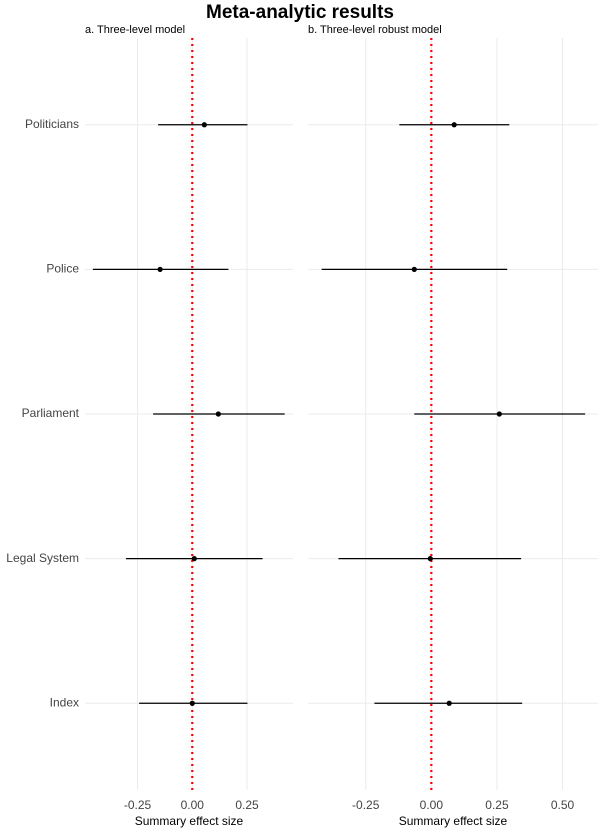 Image resolution: width=600 pixels, height=831 pixels. Describe the element at coordinates (62, 269) in the screenshot. I see `y-tick-label: Police` at that location.